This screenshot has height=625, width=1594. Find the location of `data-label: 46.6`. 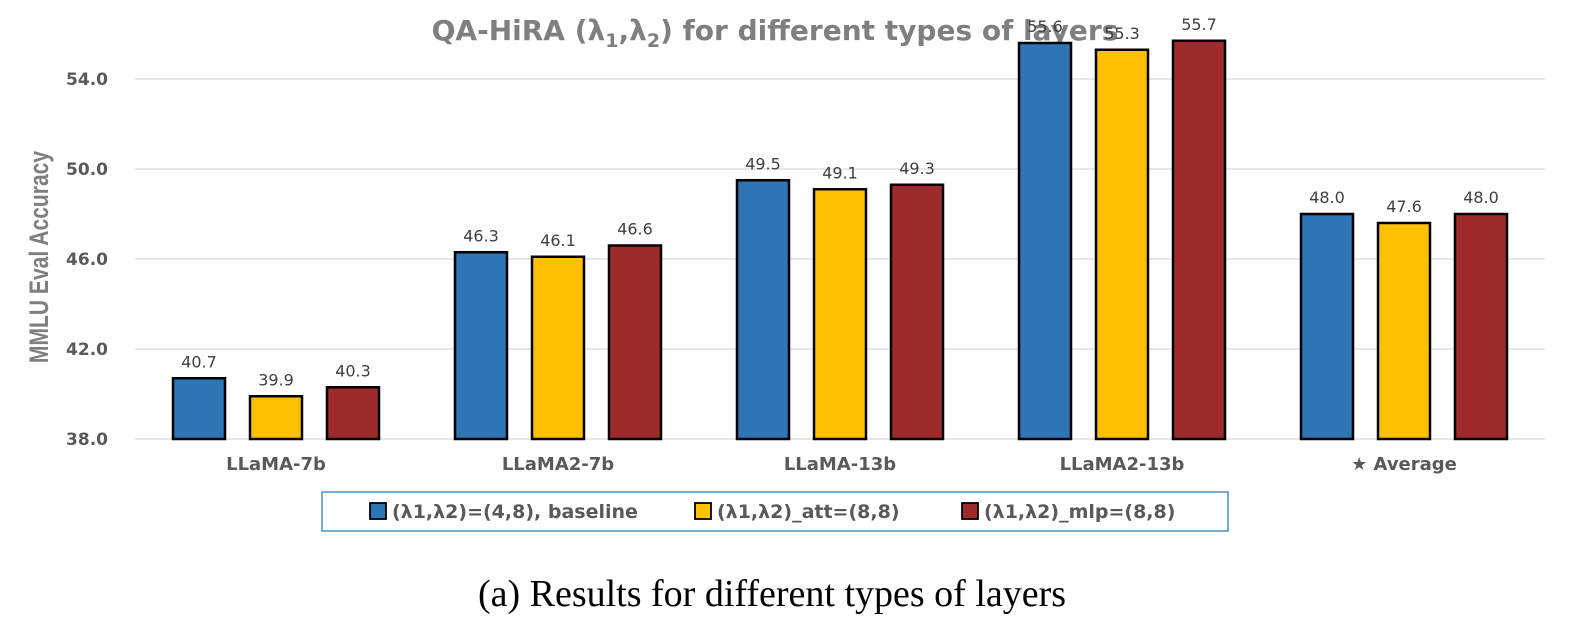

data-label: 46.6 is located at coordinates (635, 229).